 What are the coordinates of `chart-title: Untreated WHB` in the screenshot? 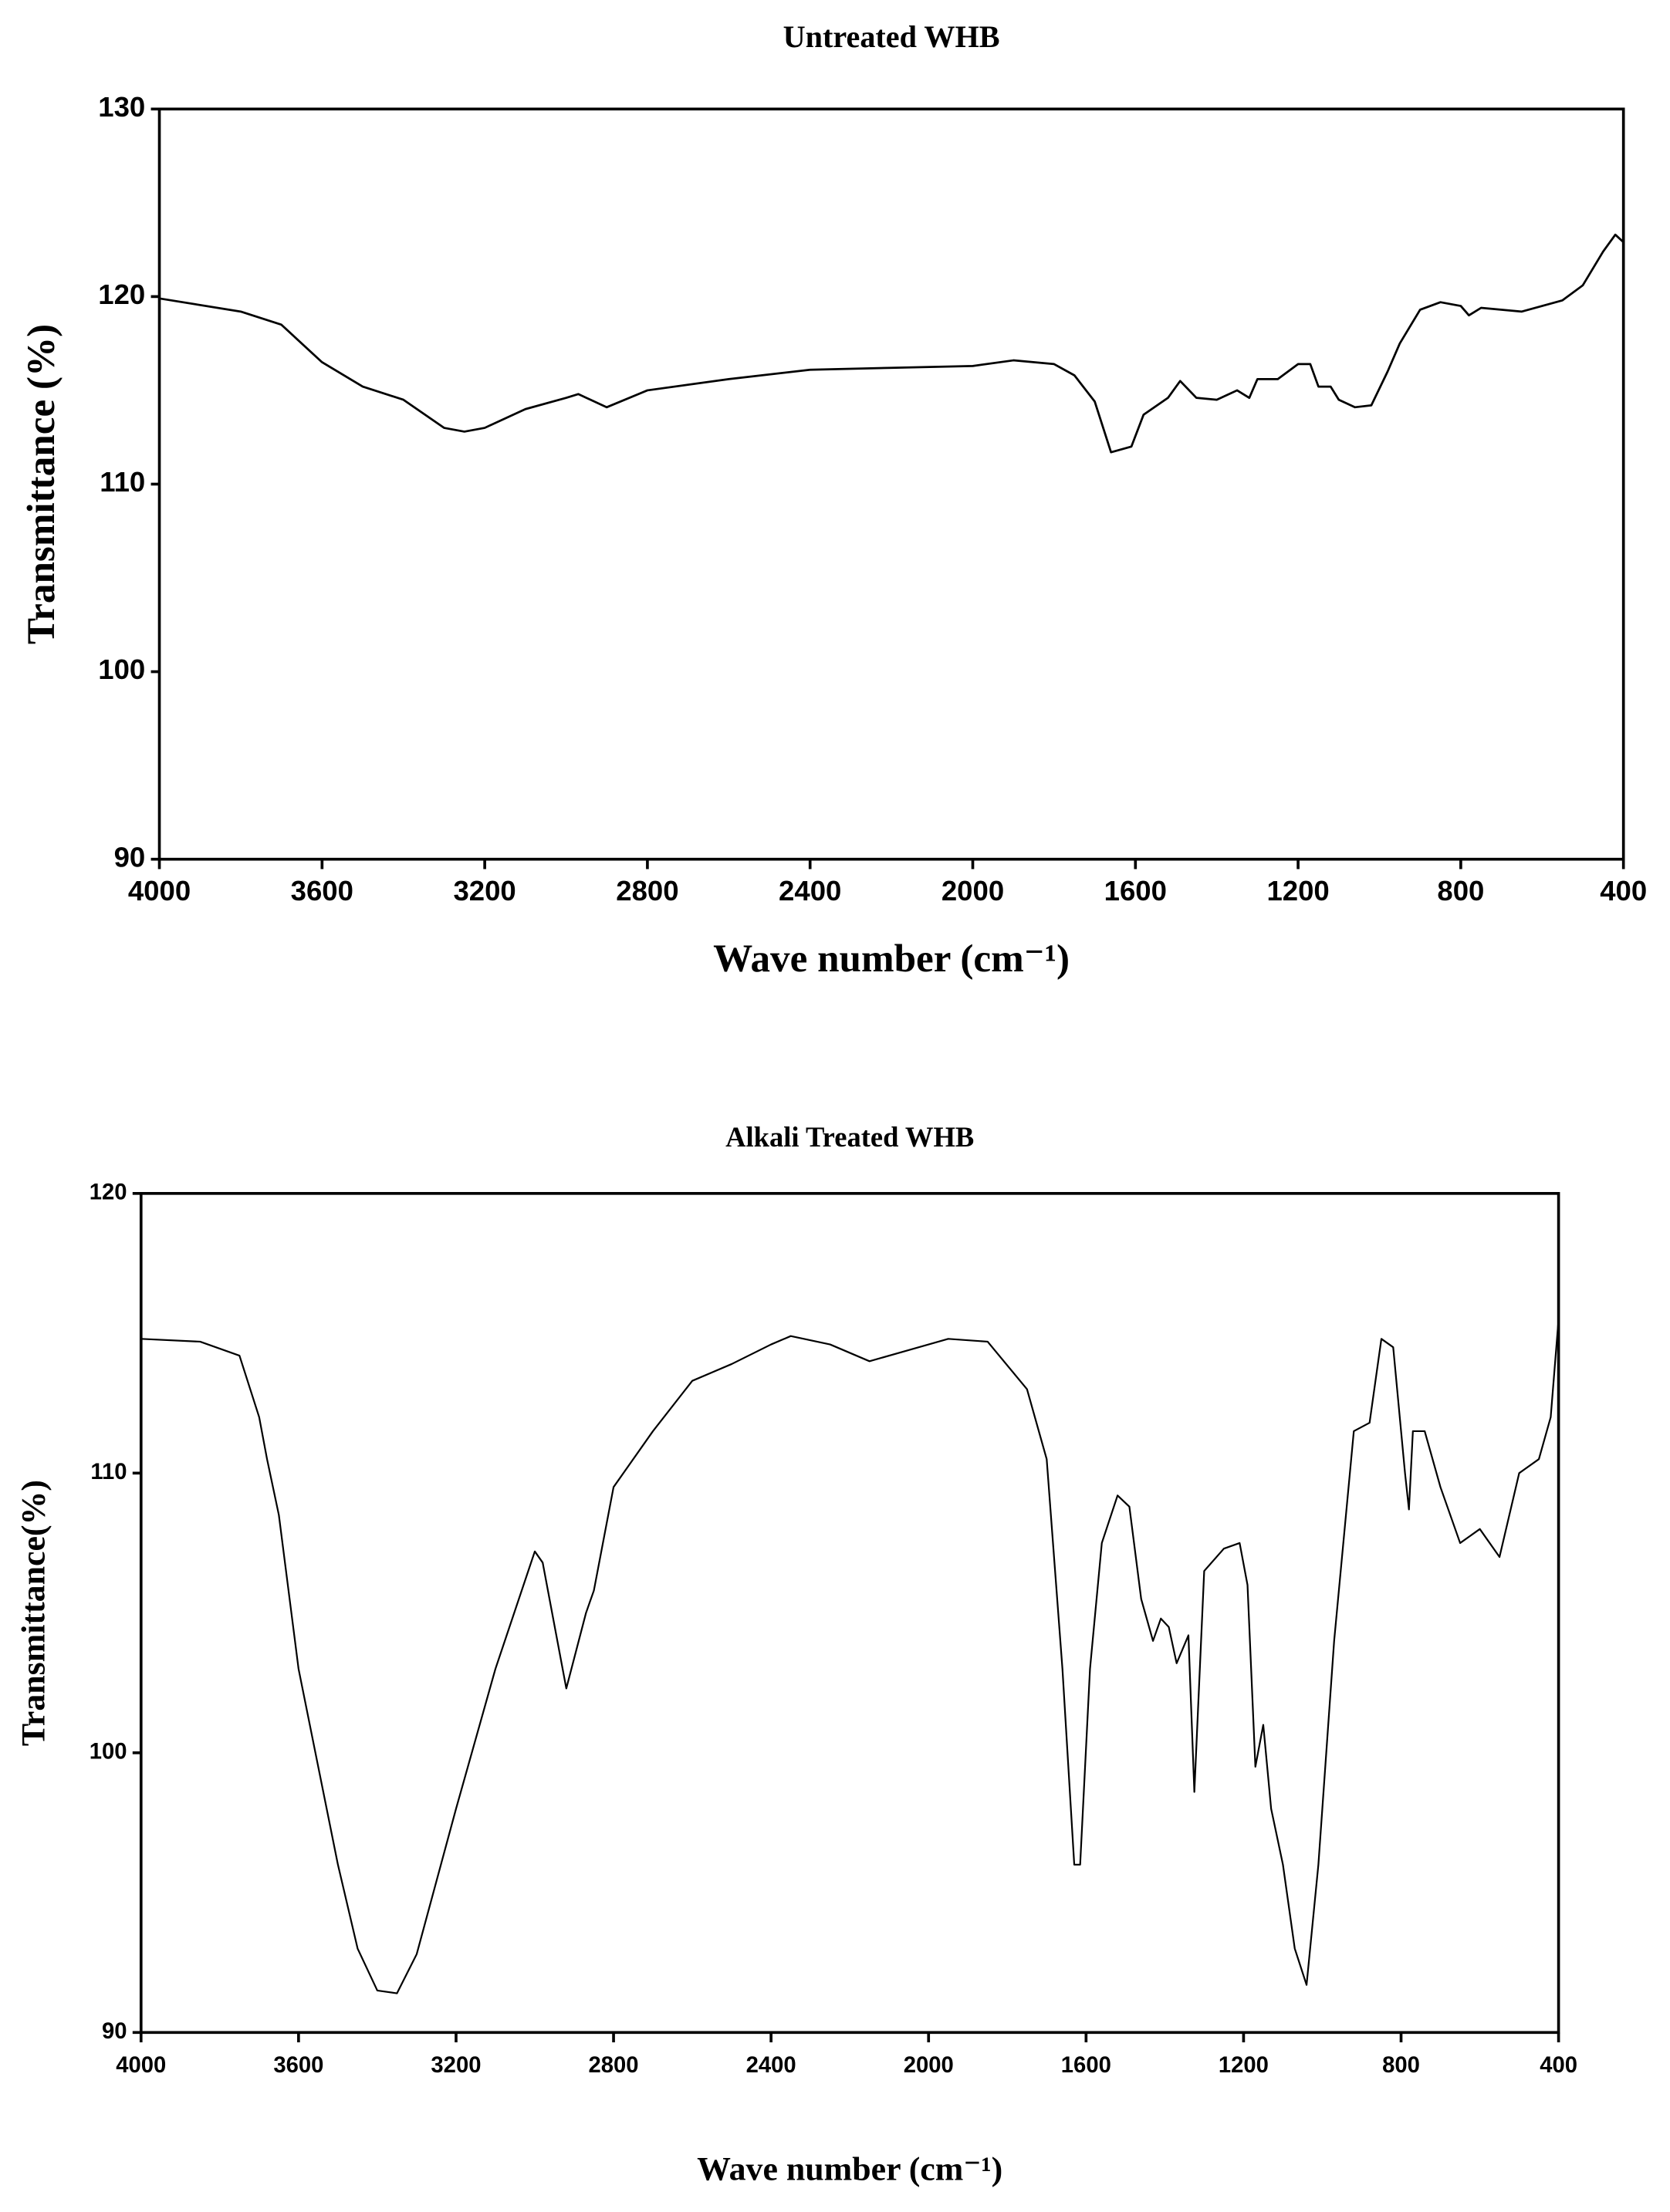 It's located at (891, 36).